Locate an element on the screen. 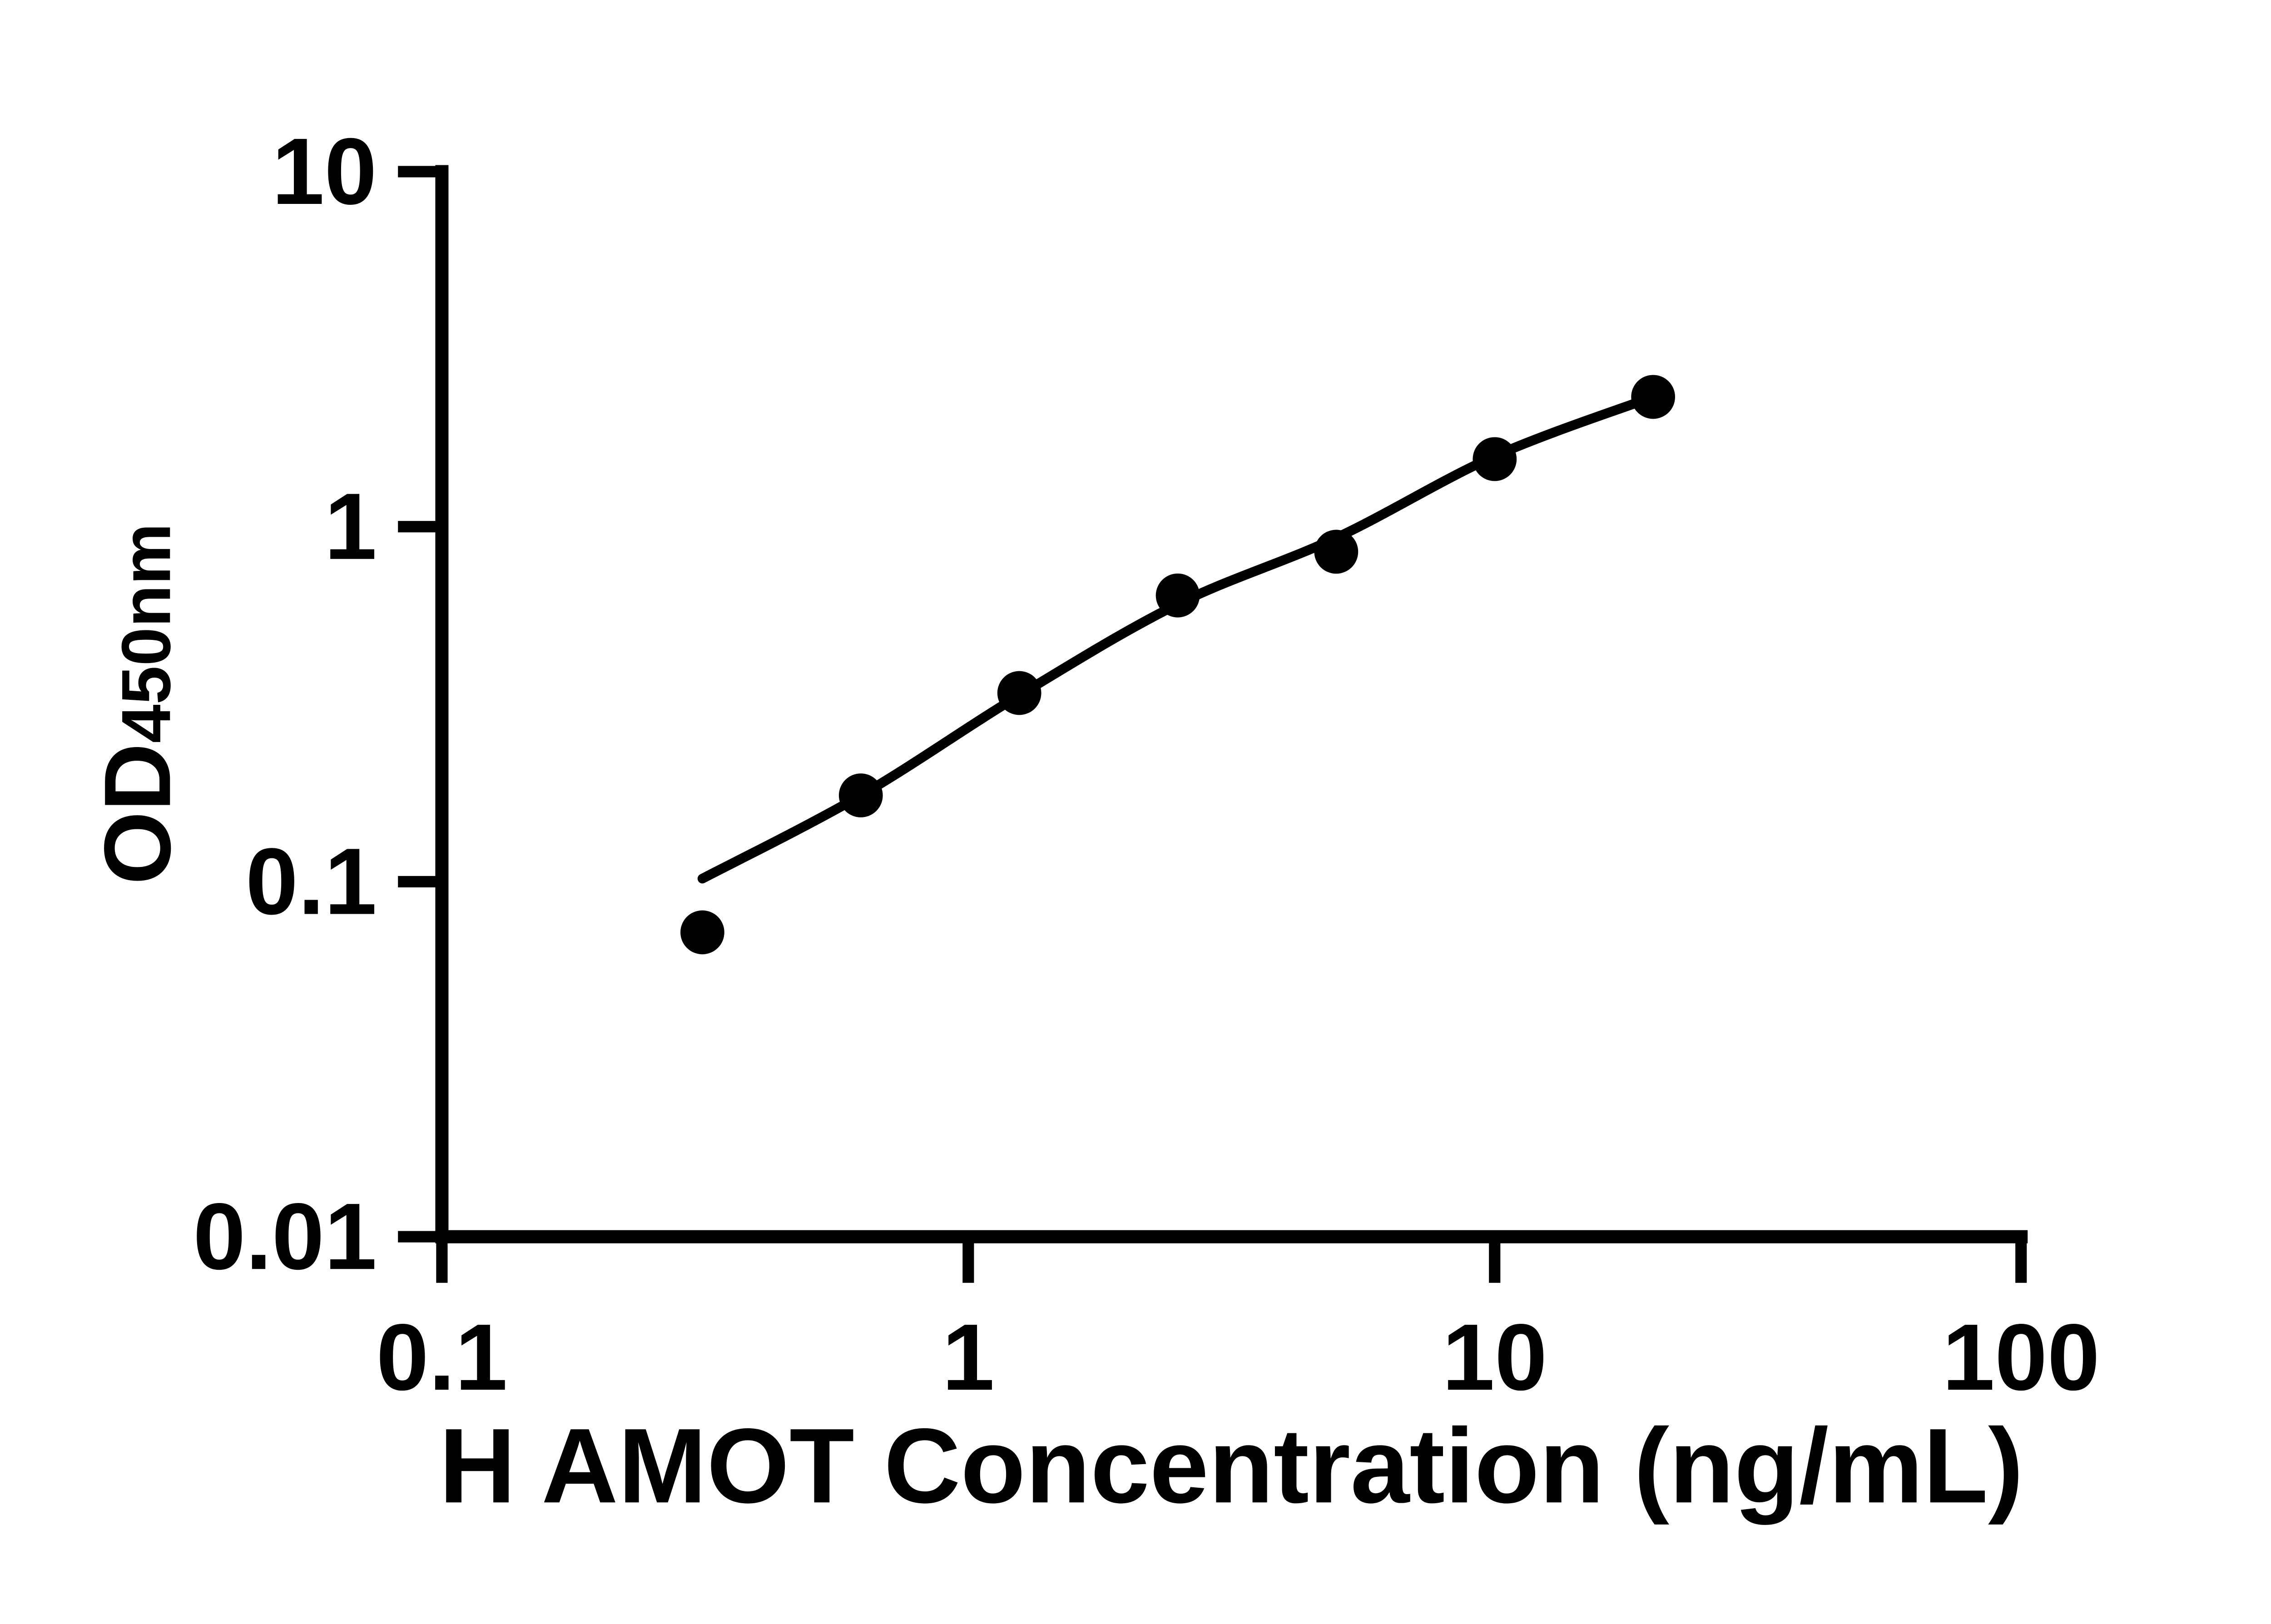 The width and height of the screenshot is (2271, 1624). y-axis-title: OD450nm is located at coordinates (137, 704).